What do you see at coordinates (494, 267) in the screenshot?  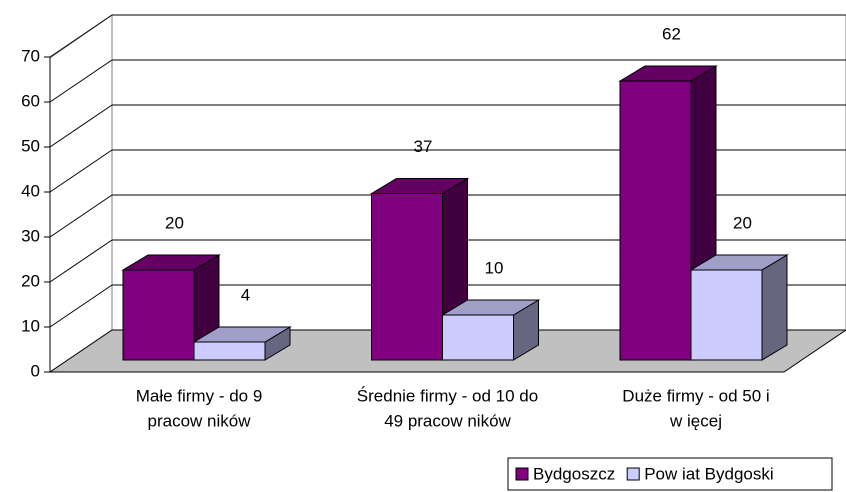 I see `value-label: 10` at bounding box center [494, 267].